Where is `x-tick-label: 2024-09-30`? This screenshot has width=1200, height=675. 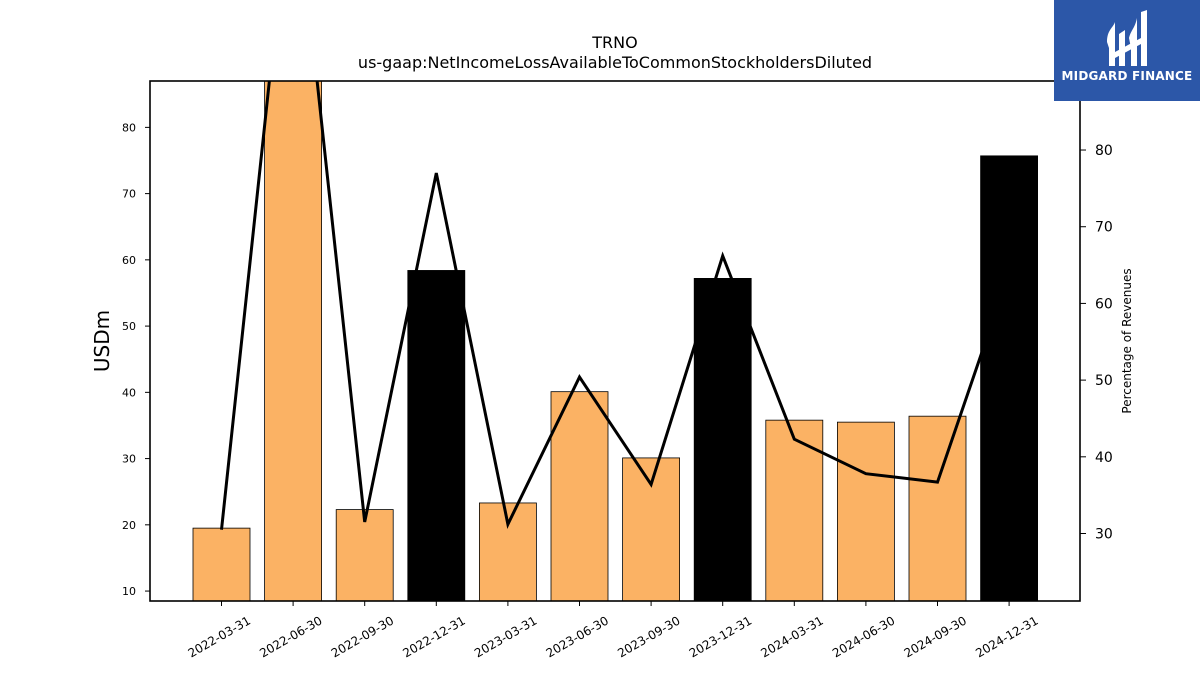 x-tick-label: 2024-09-30 is located at coordinates (935, 636).